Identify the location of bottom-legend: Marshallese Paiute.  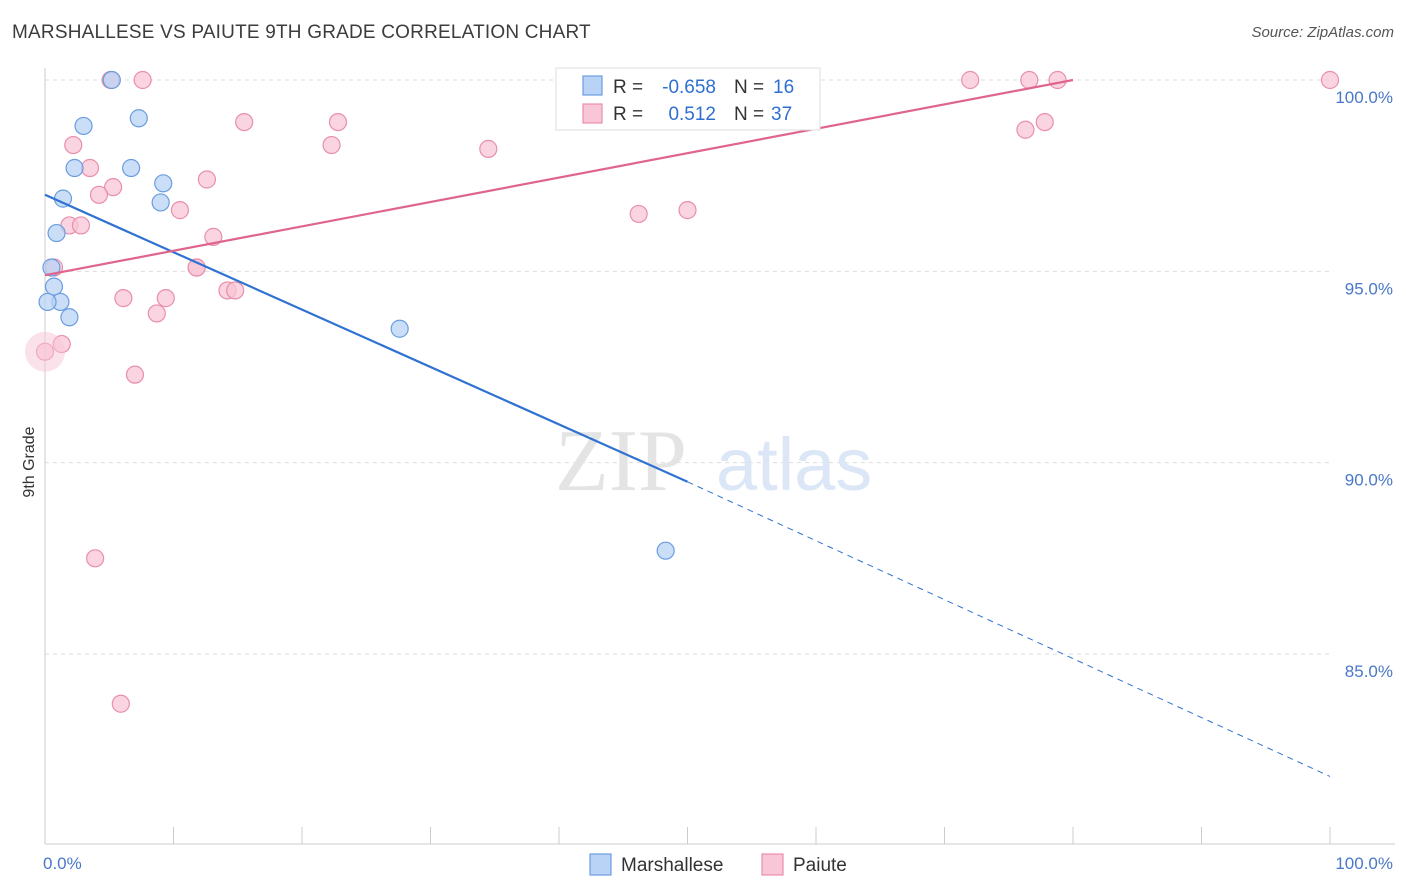
(718, 864).